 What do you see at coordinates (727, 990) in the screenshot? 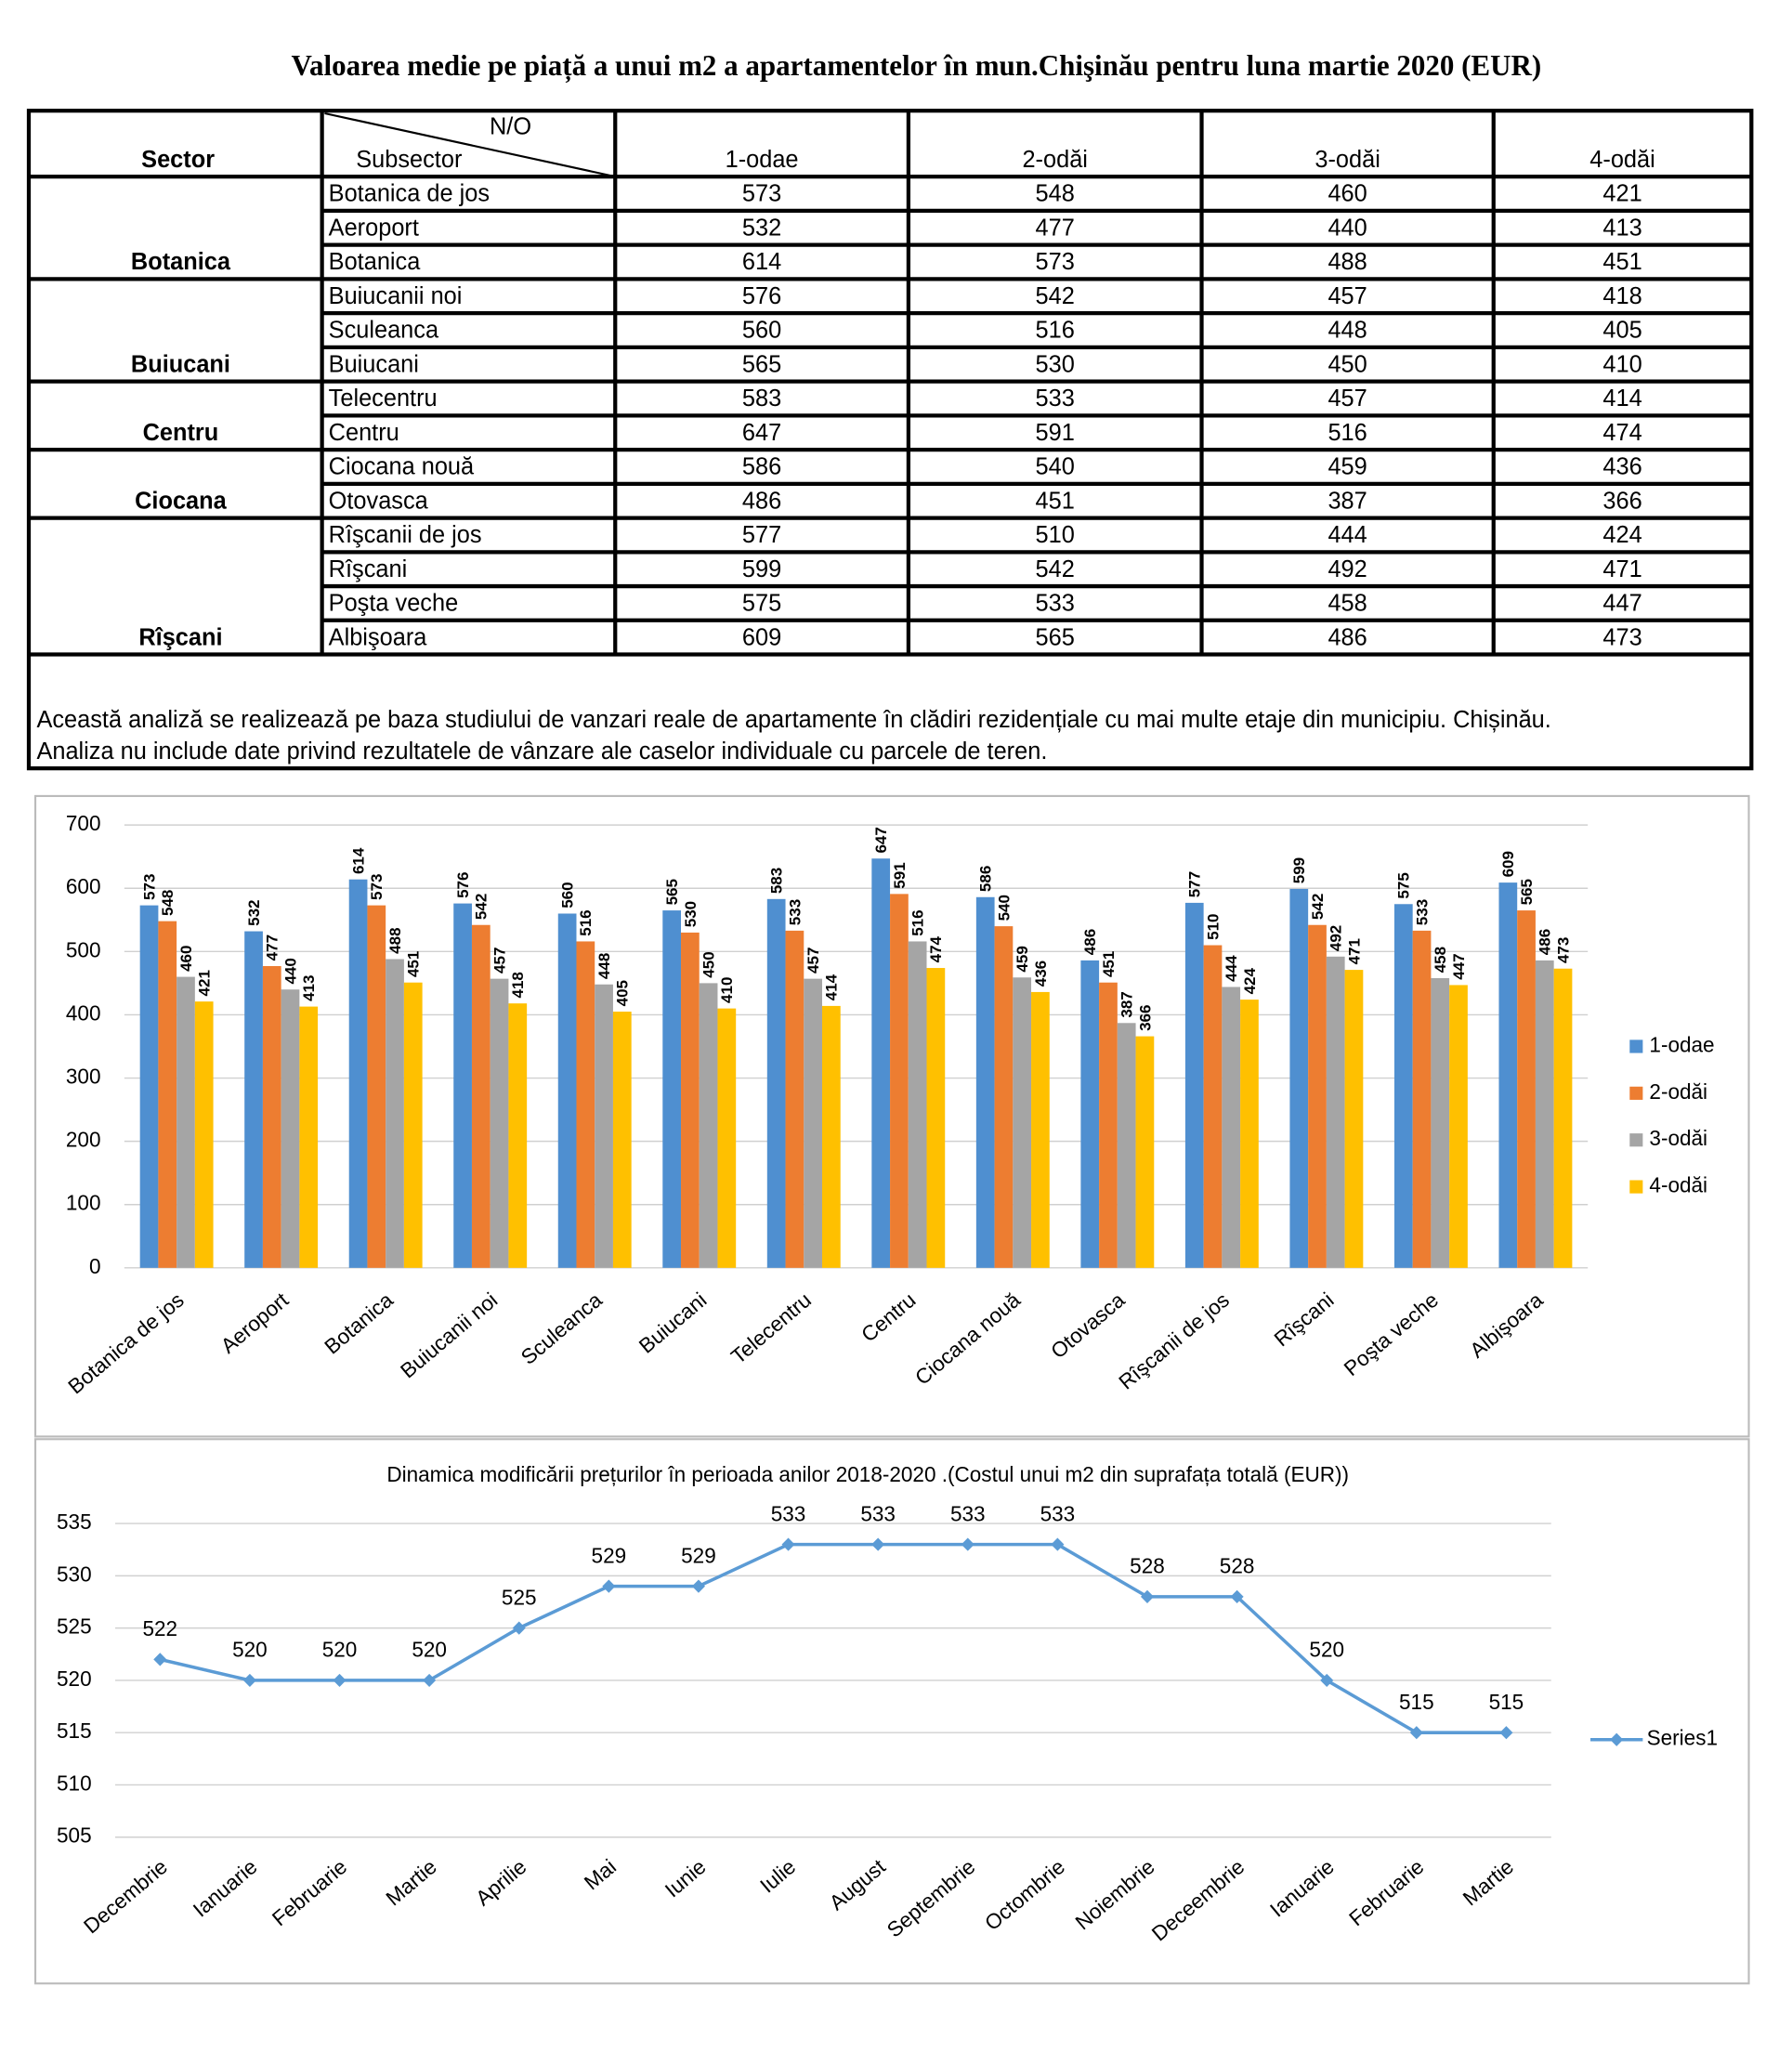
I see `data-label: 410` at bounding box center [727, 990].